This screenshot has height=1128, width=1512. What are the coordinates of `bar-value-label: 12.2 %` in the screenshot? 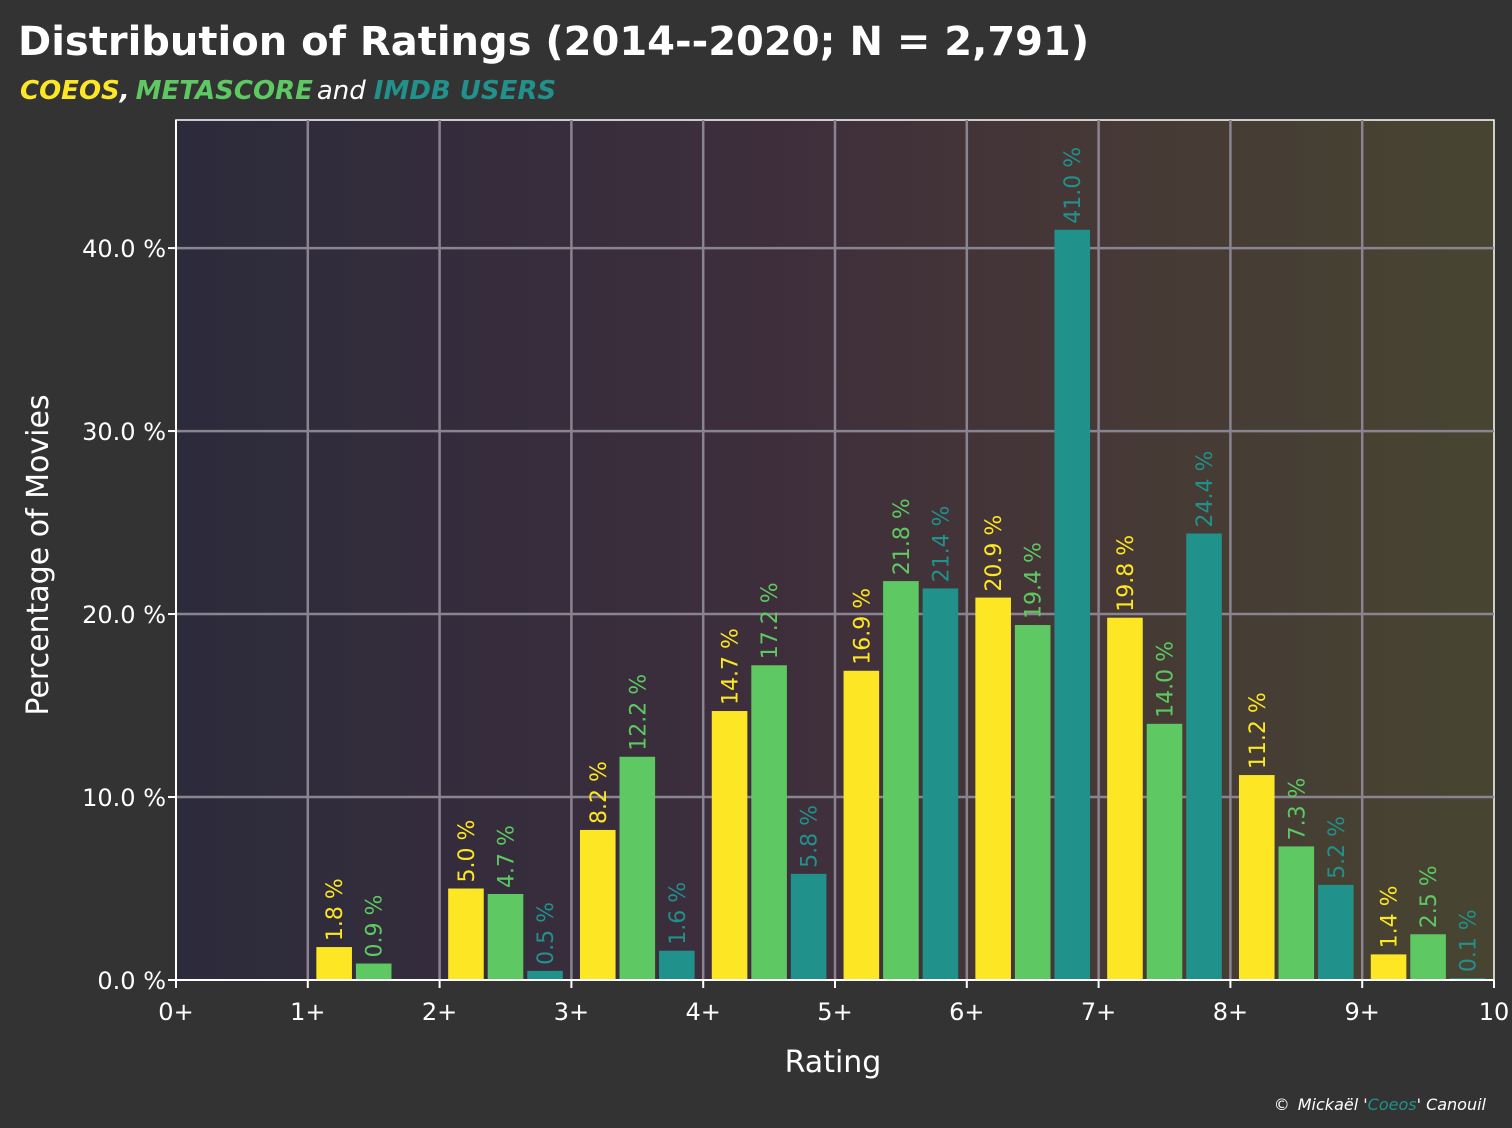 It's located at (638, 712).